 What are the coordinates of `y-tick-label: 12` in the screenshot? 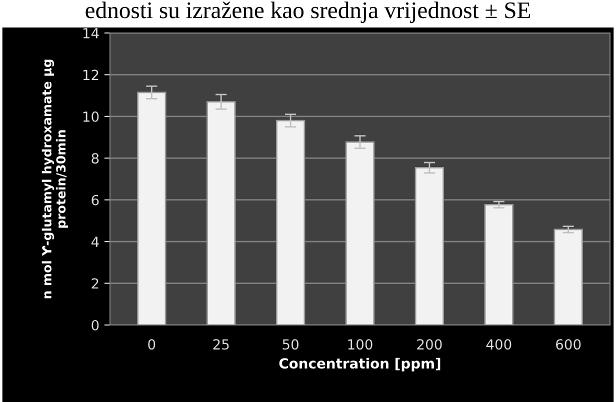 It's located at (90, 75).